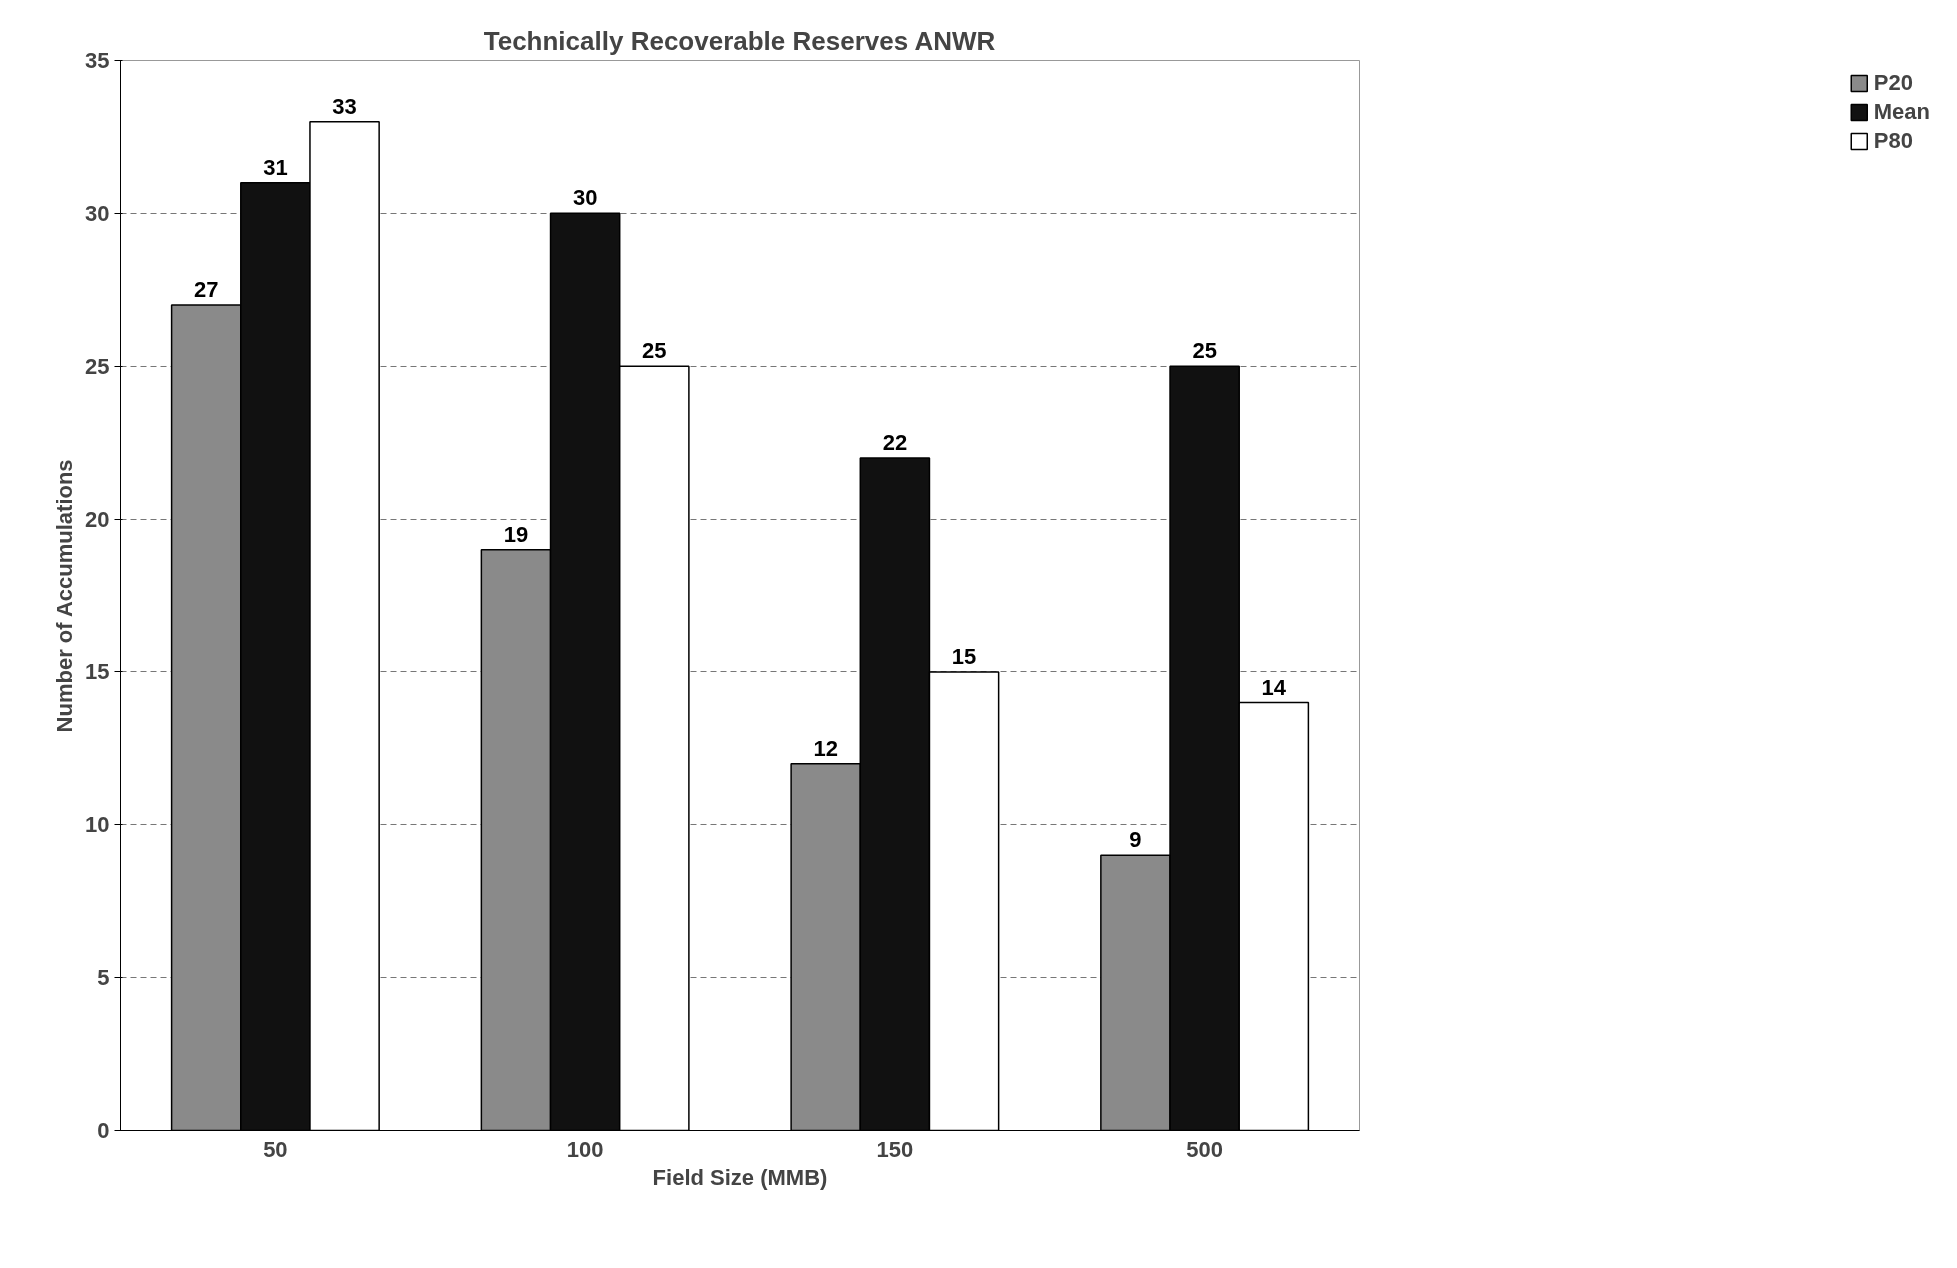 This screenshot has width=1957, height=1268. I want to click on y-tick-label: 20, so click(97, 519).